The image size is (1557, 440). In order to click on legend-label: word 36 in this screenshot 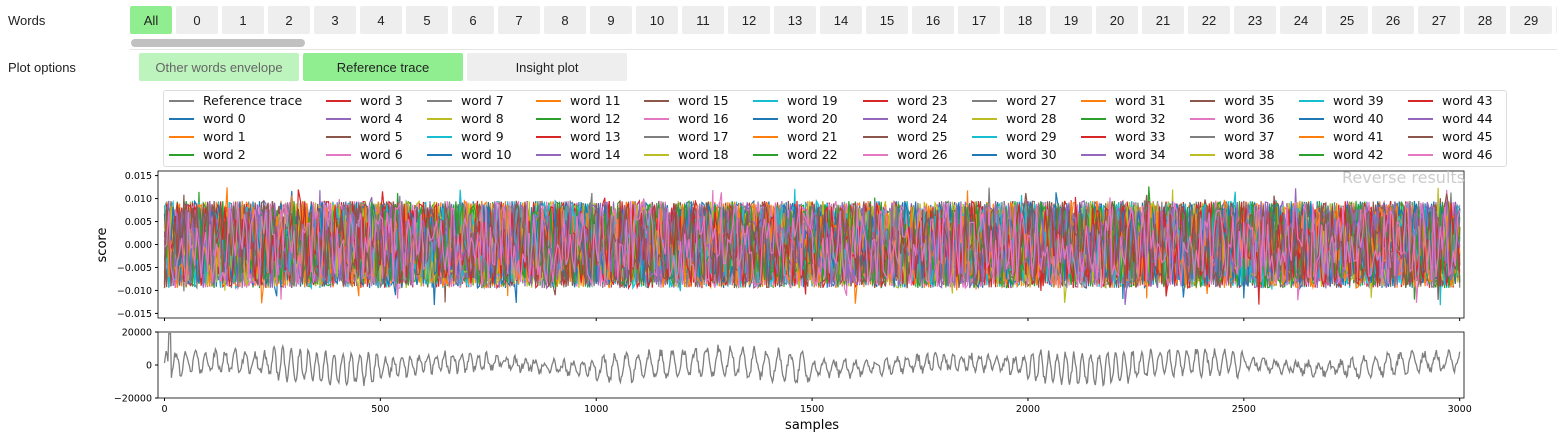, I will do `click(1249, 118)`.